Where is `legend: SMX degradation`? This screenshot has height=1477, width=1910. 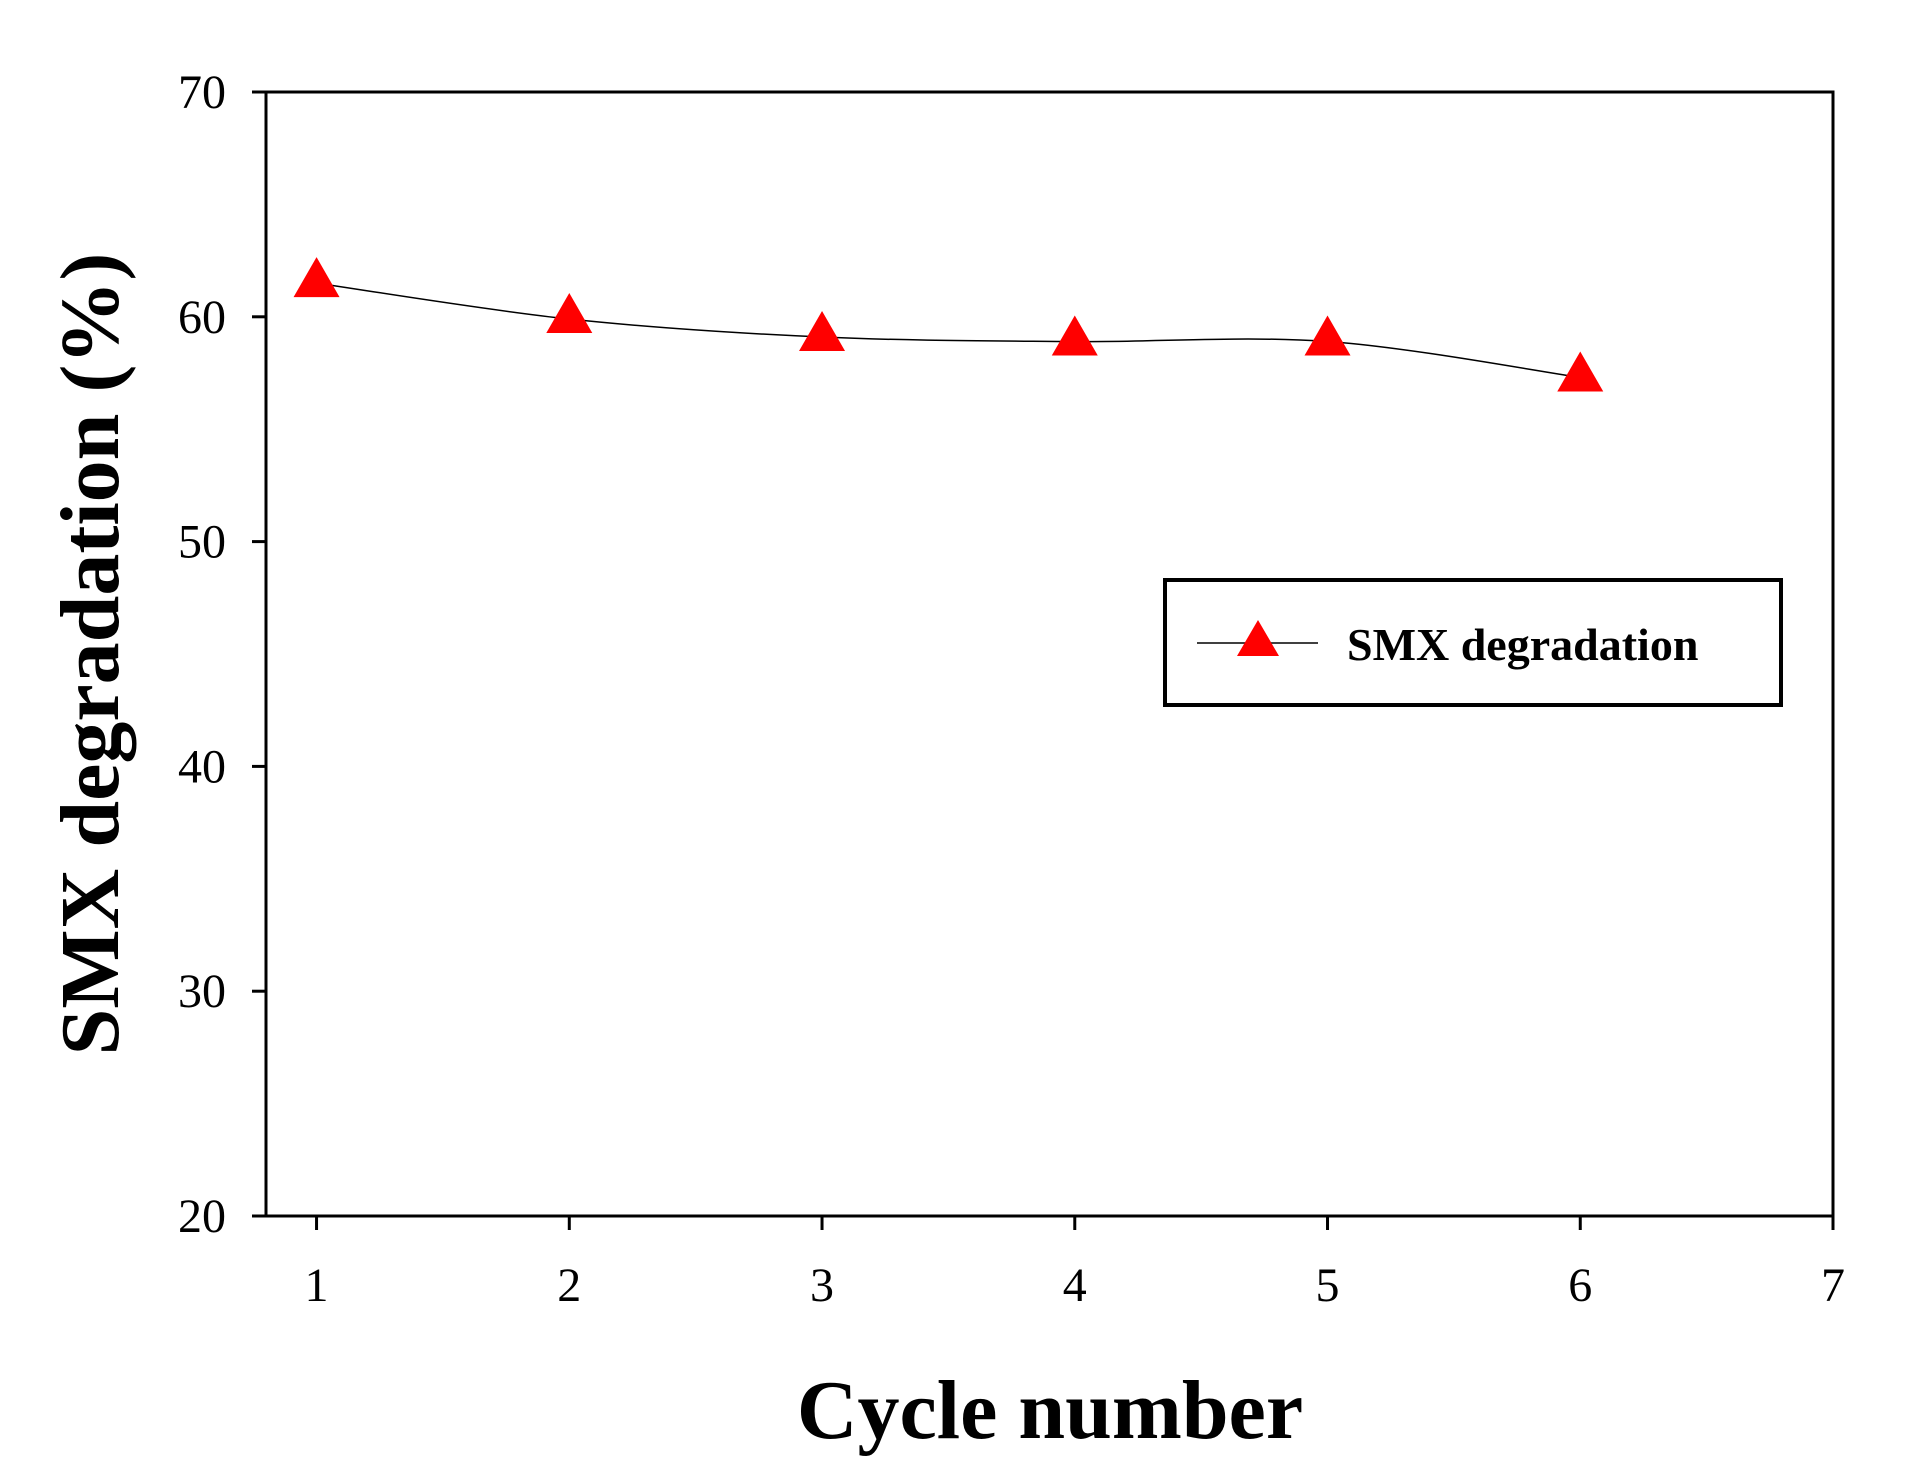
legend: SMX degradation is located at coordinates (1473, 642).